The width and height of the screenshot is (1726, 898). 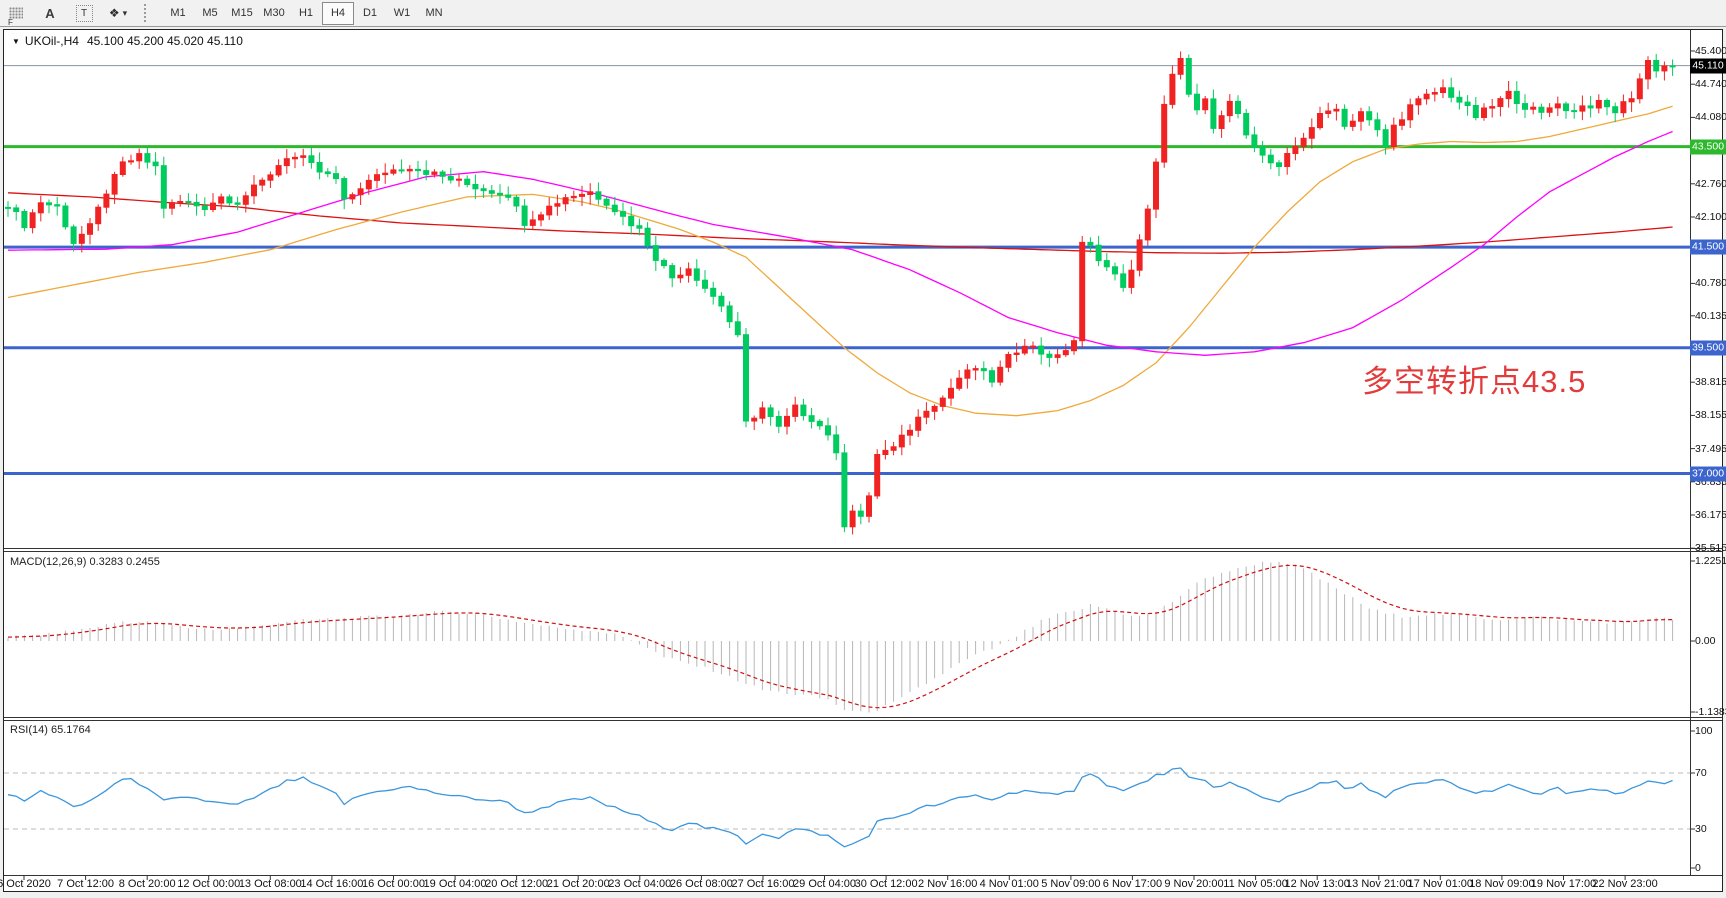 I want to click on letter-a-icon: A, so click(x=50, y=13).